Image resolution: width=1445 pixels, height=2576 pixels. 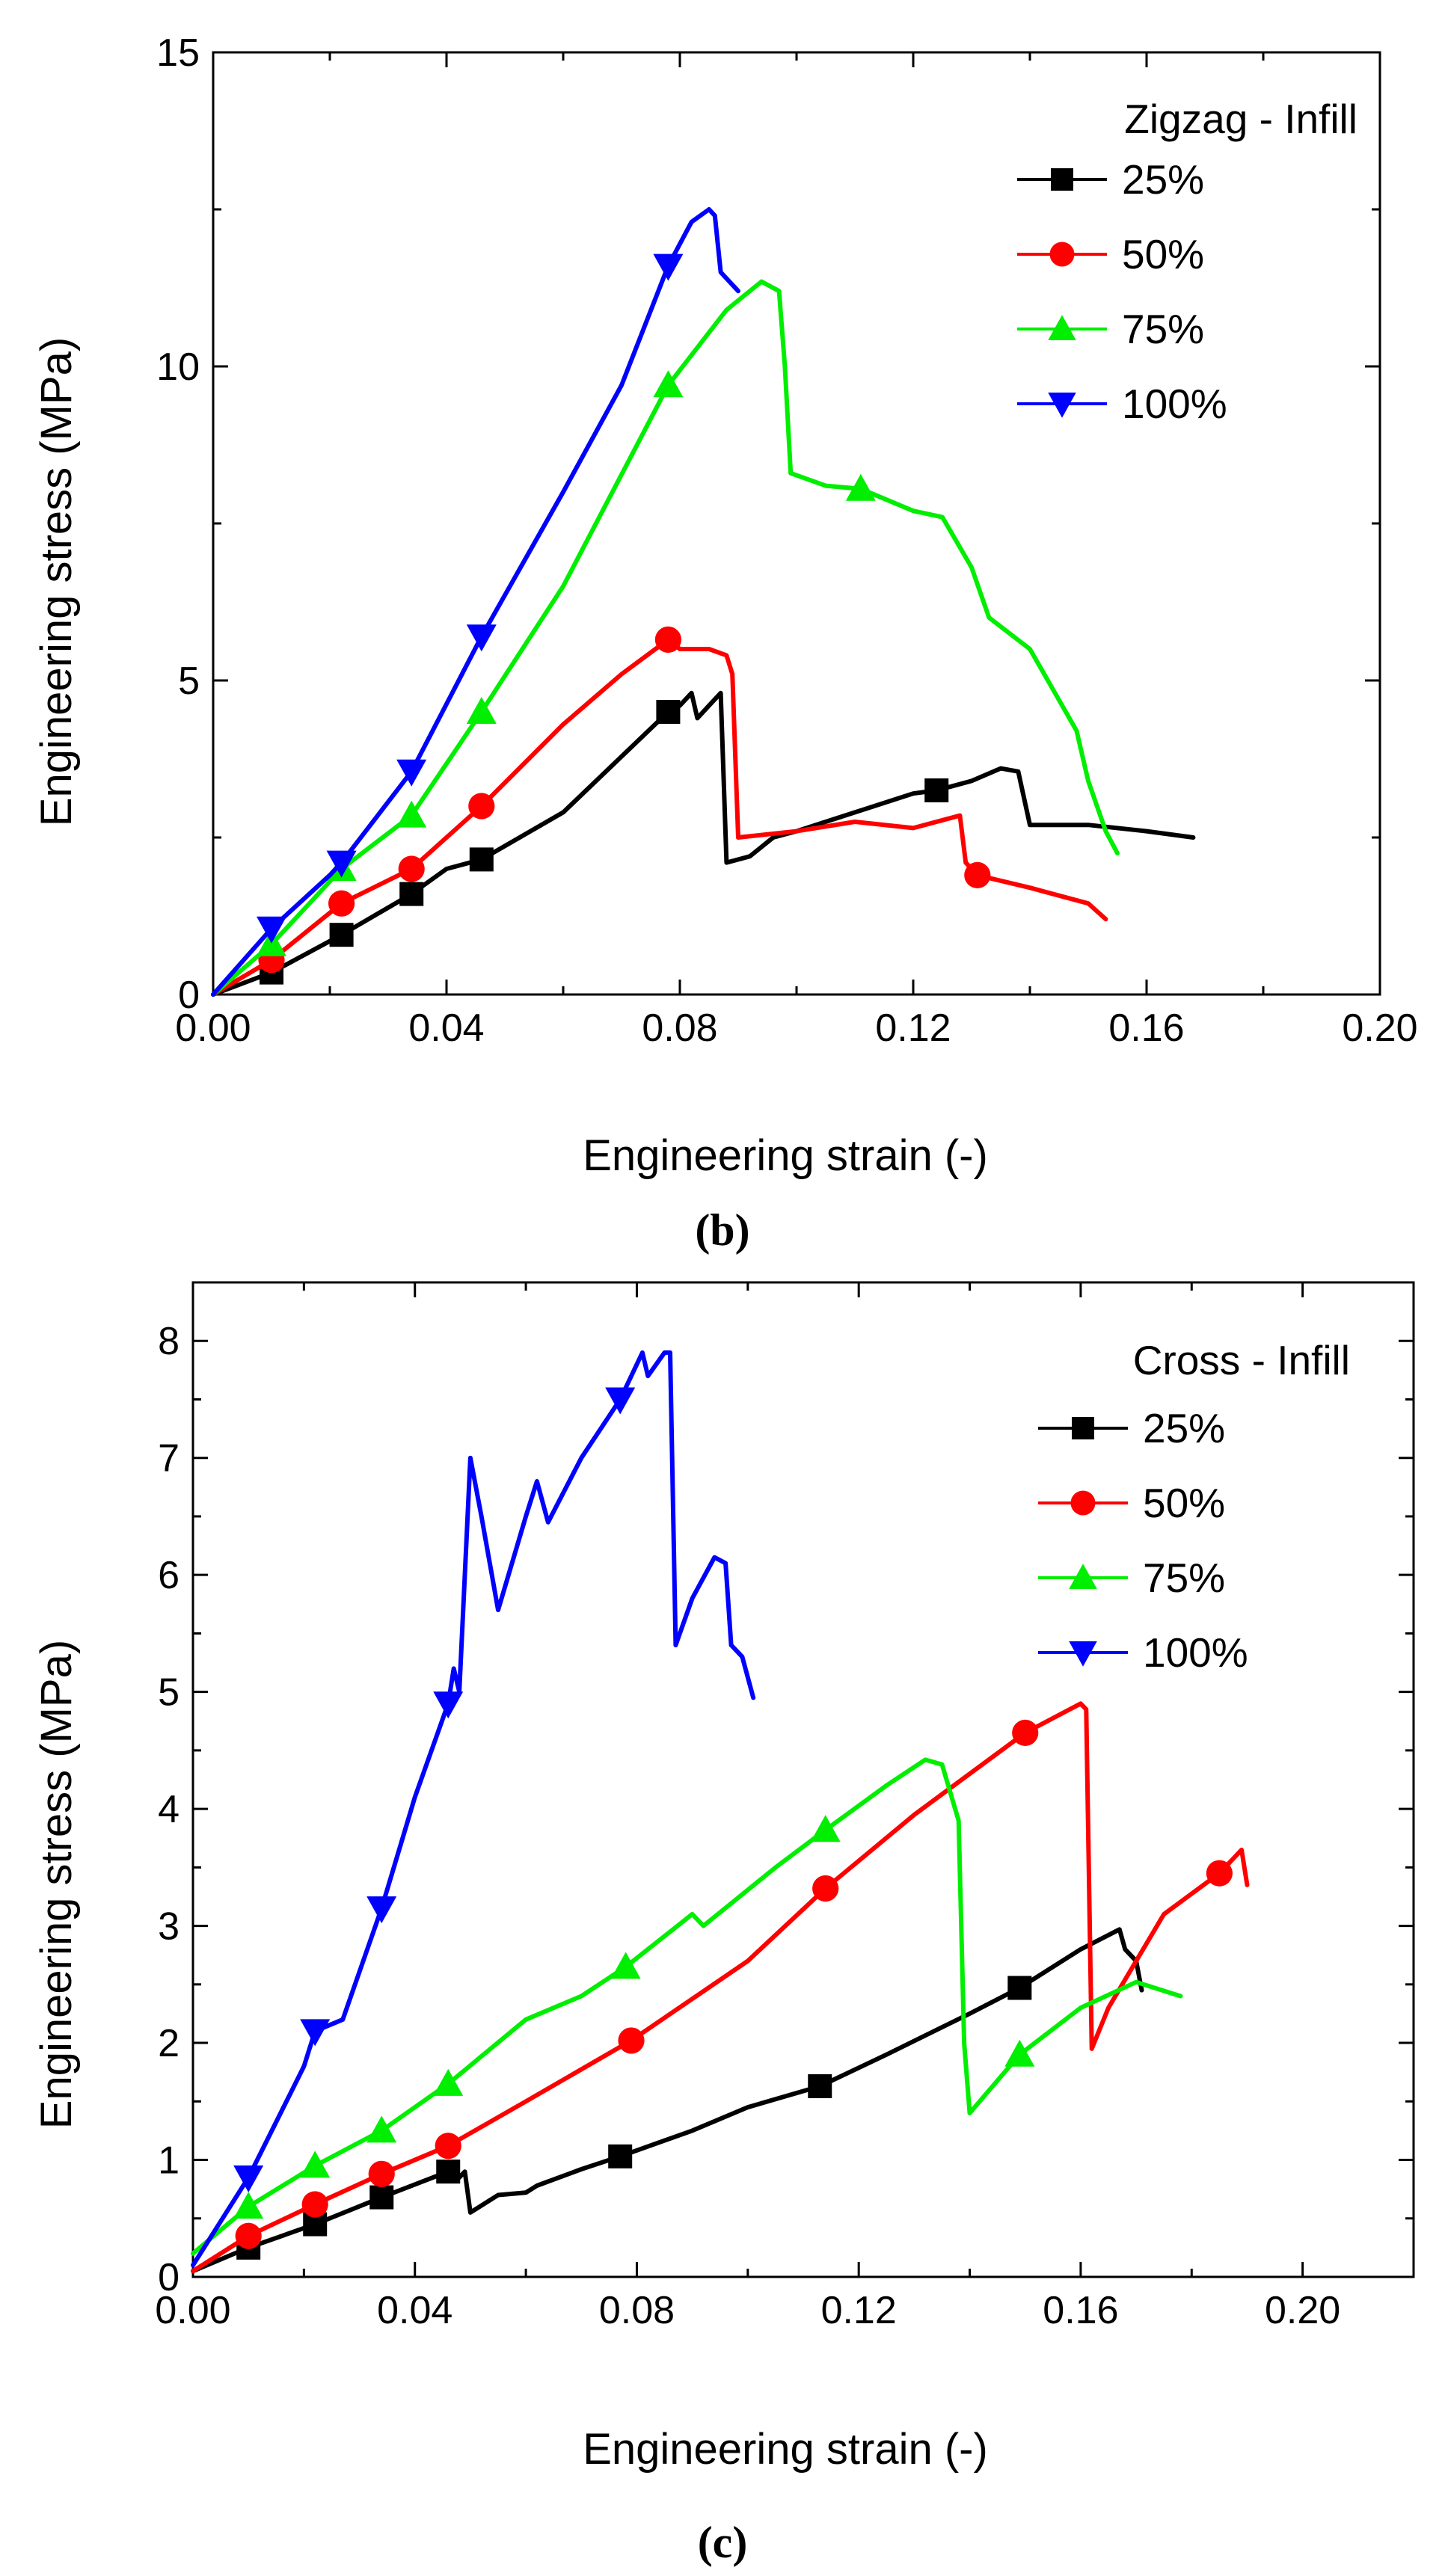 What do you see at coordinates (169, 1693) in the screenshot?
I see `y-tick-label: 5` at bounding box center [169, 1693].